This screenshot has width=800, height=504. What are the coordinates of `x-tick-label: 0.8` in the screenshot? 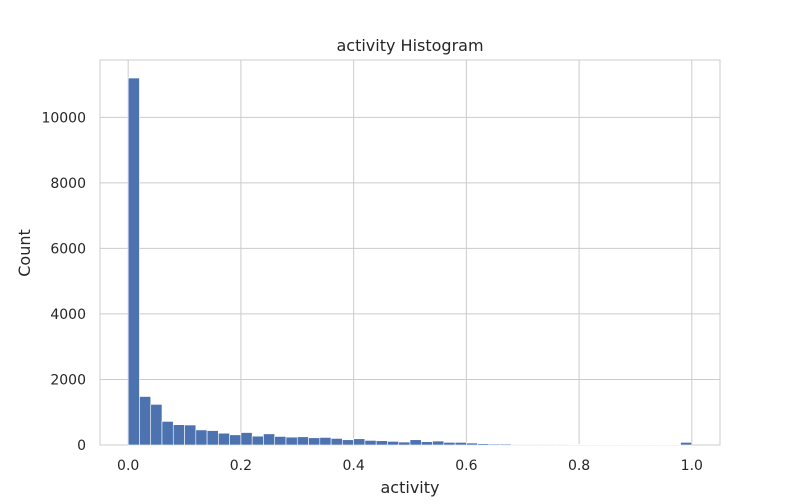 It's located at (579, 466).